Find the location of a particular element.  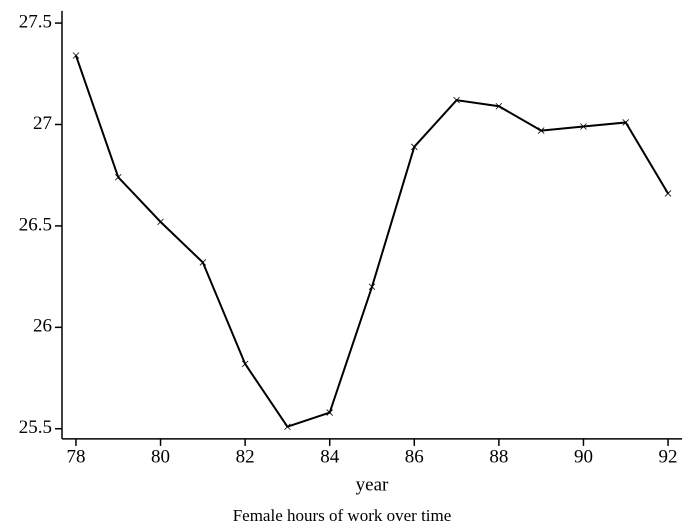

x-tick-label: 88 is located at coordinates (498, 456).